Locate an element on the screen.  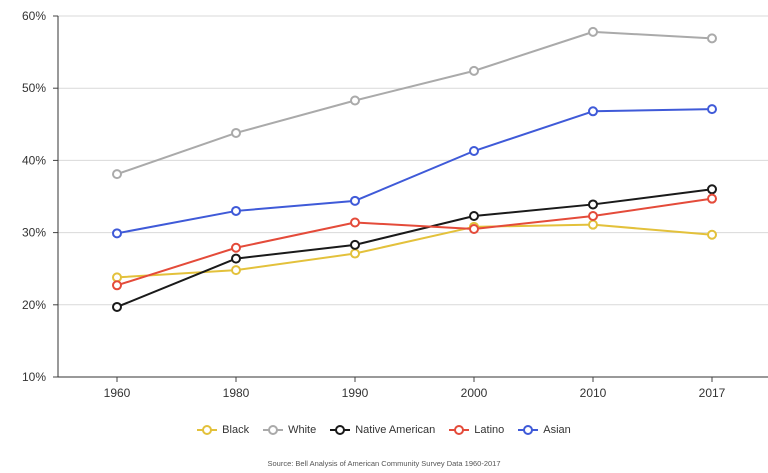
legend-swatch-native-american is located at coordinates (340, 430).